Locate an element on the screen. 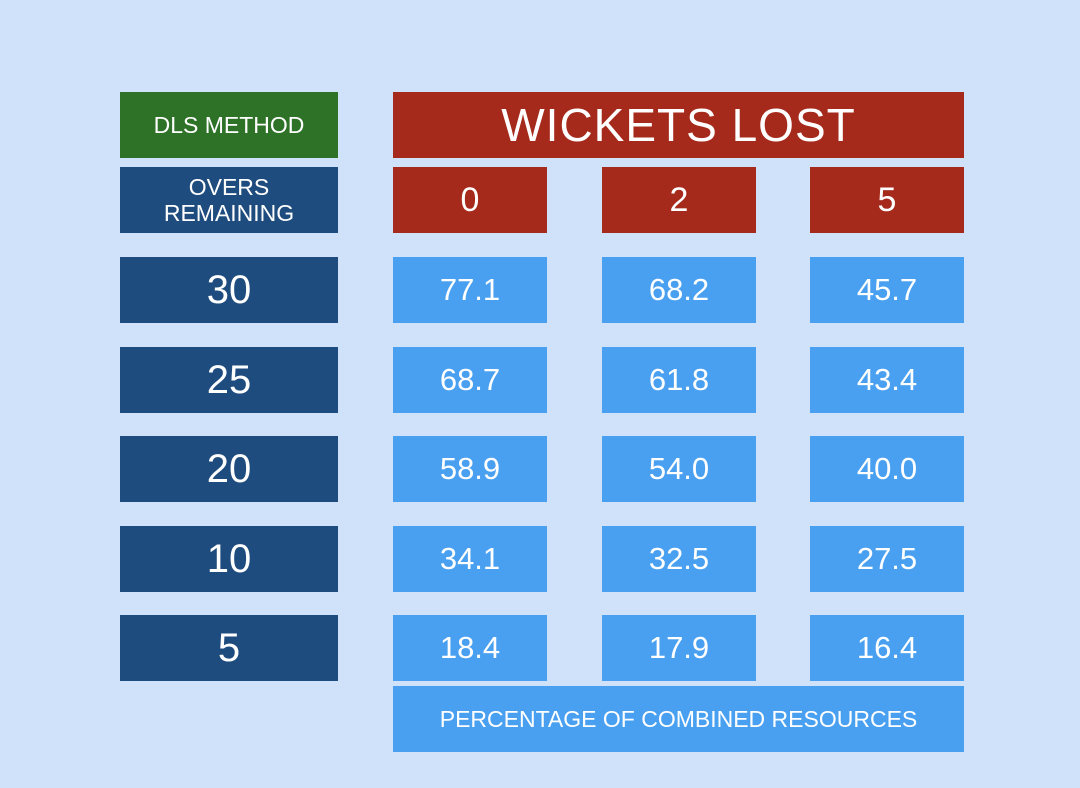 Image resolution: width=1080 pixels, height=788 pixels. resource-cell: 77.1 is located at coordinates (470, 290).